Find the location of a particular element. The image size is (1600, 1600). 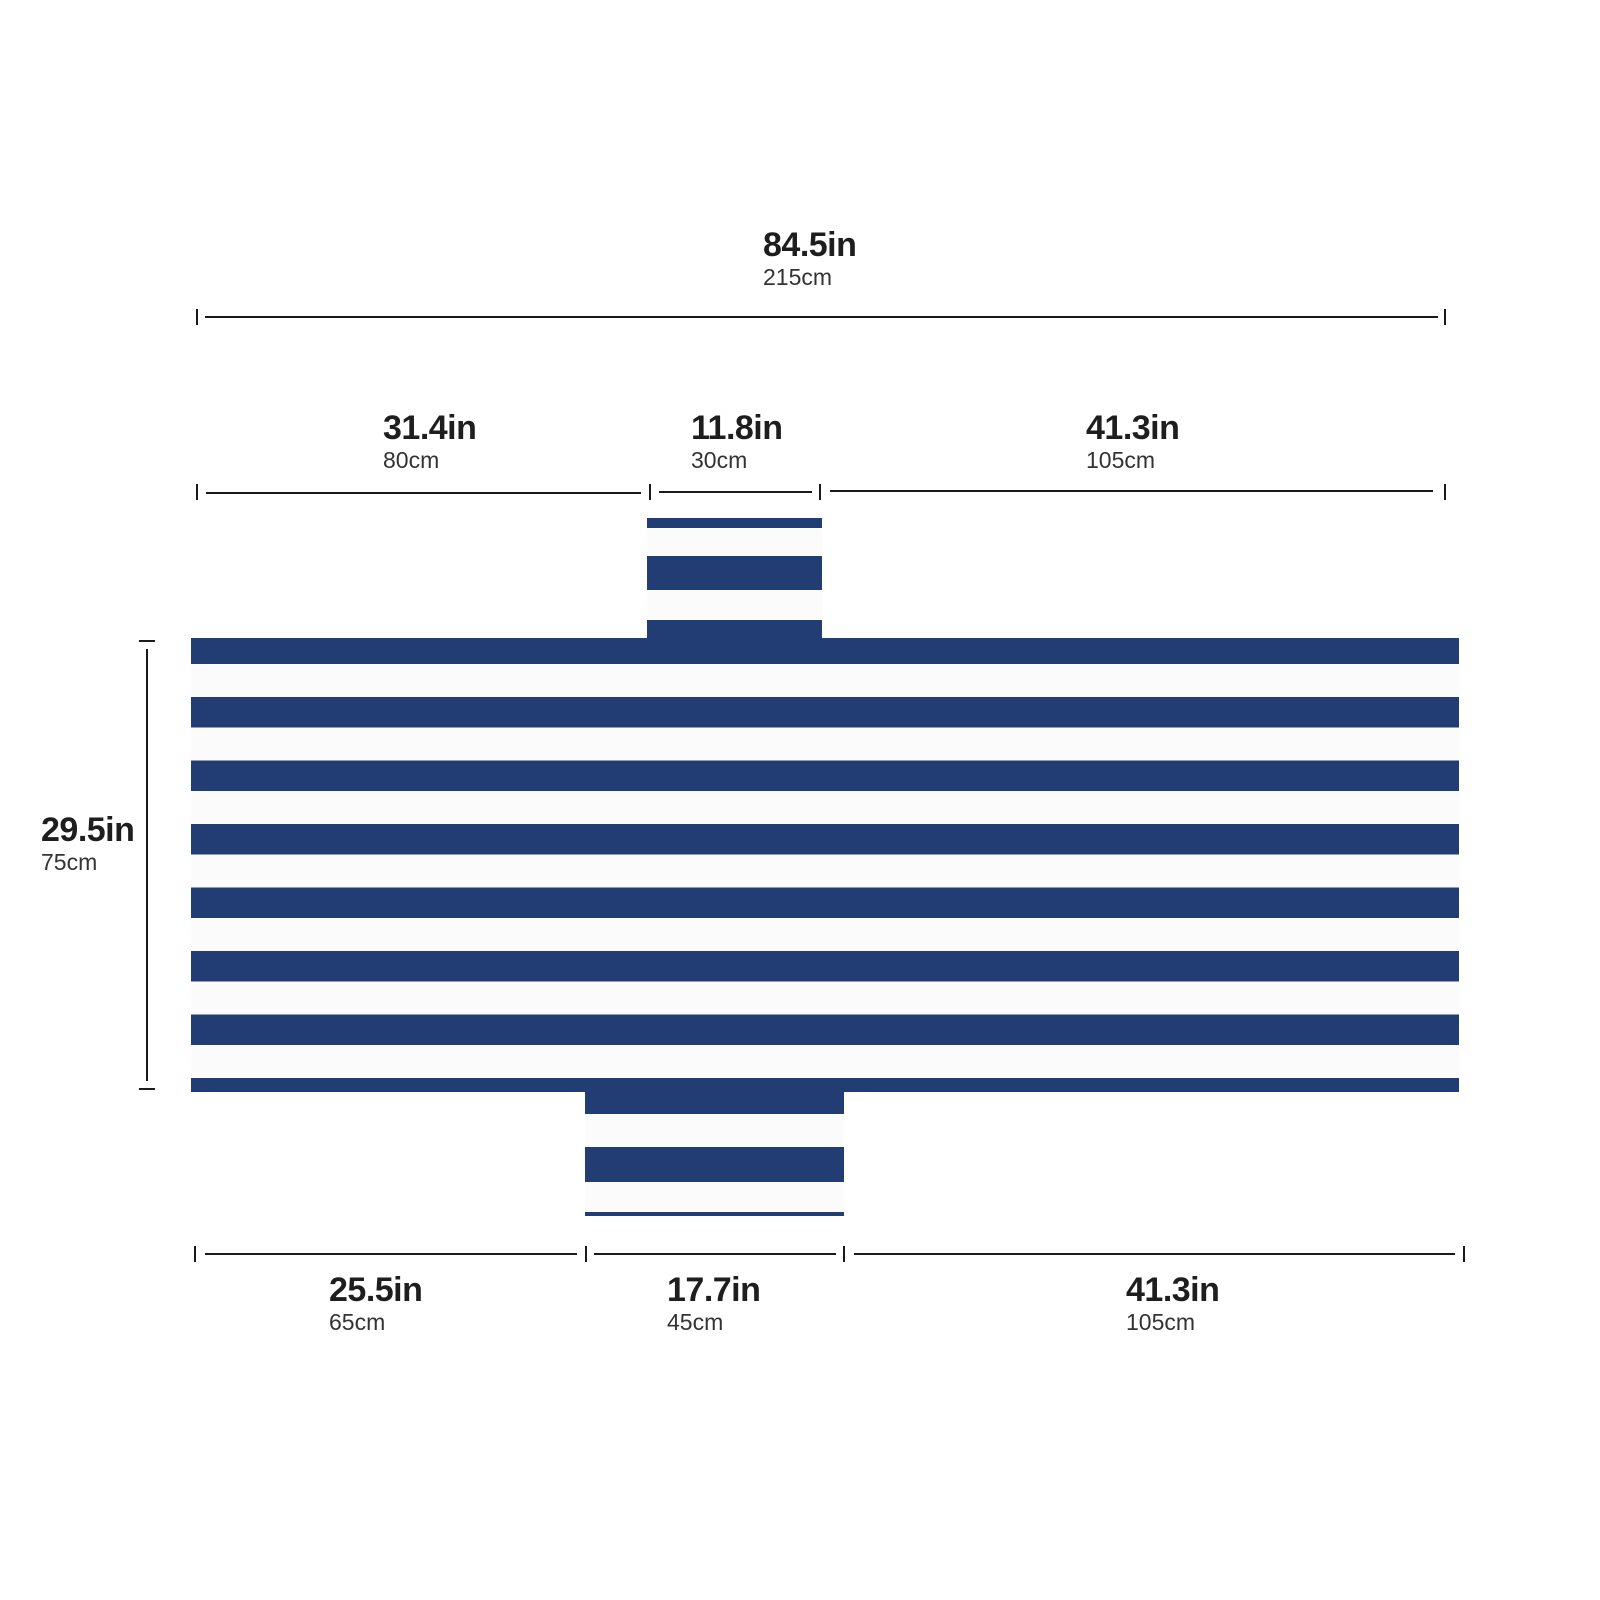

bottom-segment-3-cm: 105cm is located at coordinates (1161, 1322).